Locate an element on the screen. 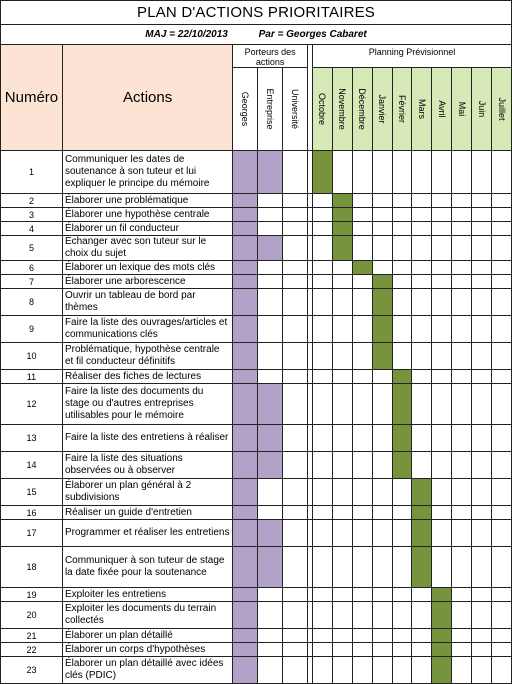 The image size is (512, 684). table-row: 4 Élaborer un fil conducteur is located at coordinates (256, 228).